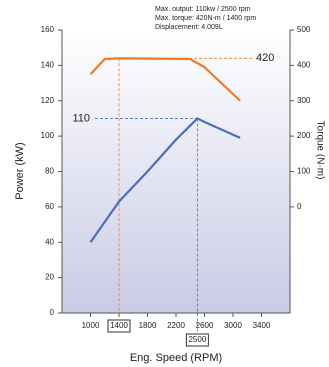 The height and width of the screenshot is (367, 329). I want to click on annotation: Displacement: 4.009L, so click(189, 27).